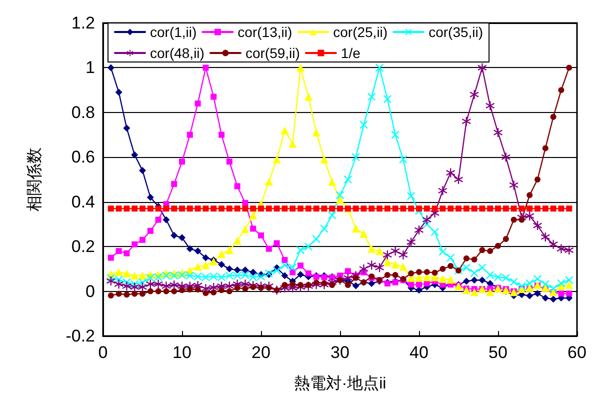  What do you see at coordinates (90, 68) in the screenshot?
I see `y-tick-label: 1` at bounding box center [90, 68].